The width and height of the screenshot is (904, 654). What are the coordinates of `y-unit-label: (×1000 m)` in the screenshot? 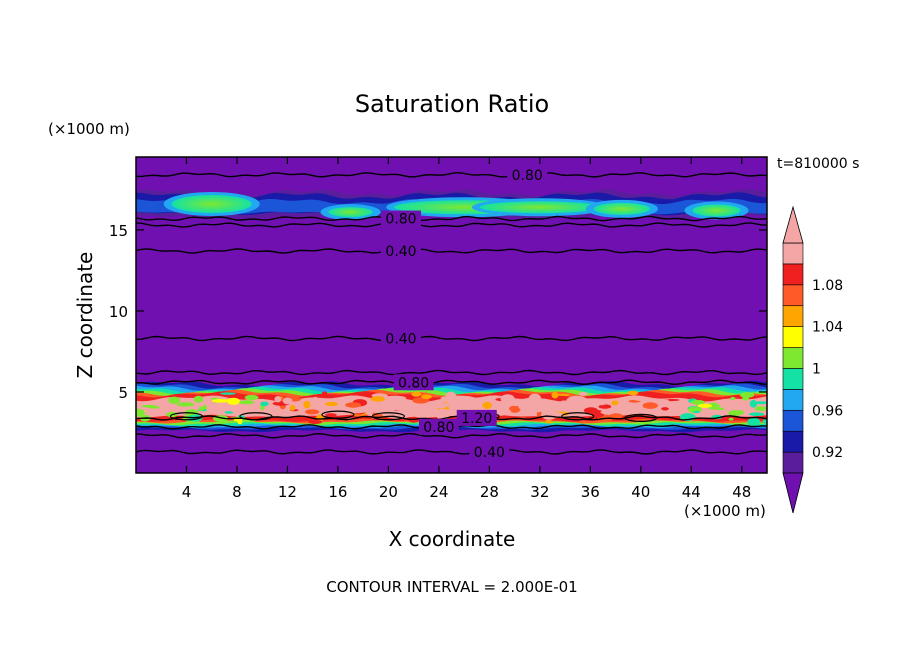 It's located at (89, 129).